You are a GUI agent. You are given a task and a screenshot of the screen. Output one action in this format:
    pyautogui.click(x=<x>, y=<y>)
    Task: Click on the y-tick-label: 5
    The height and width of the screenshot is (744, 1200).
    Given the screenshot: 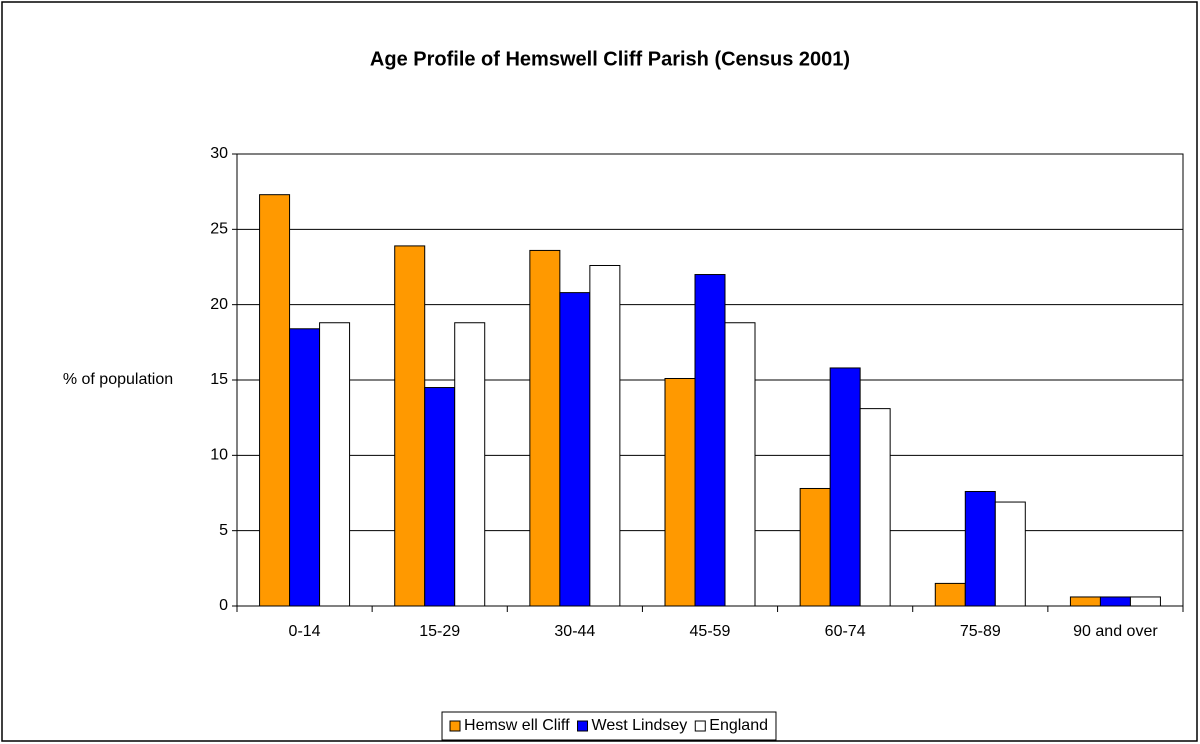 What is the action you would take?
    pyautogui.click(x=223, y=530)
    